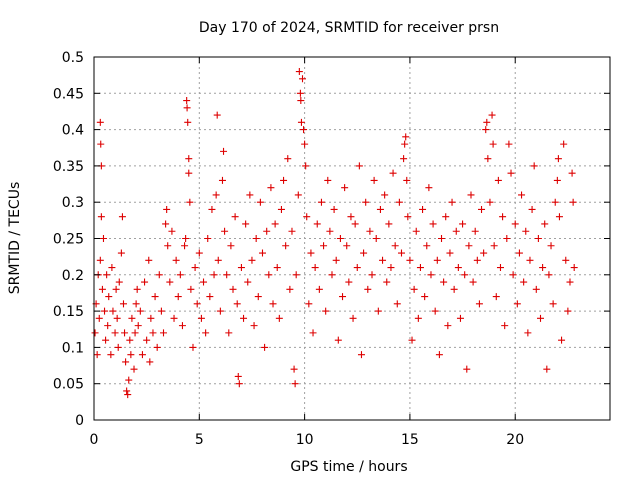 This screenshot has width=640, height=480. What do you see at coordinates (73, 348) in the screenshot?
I see `y-tick-label: 0.1` at bounding box center [73, 348].